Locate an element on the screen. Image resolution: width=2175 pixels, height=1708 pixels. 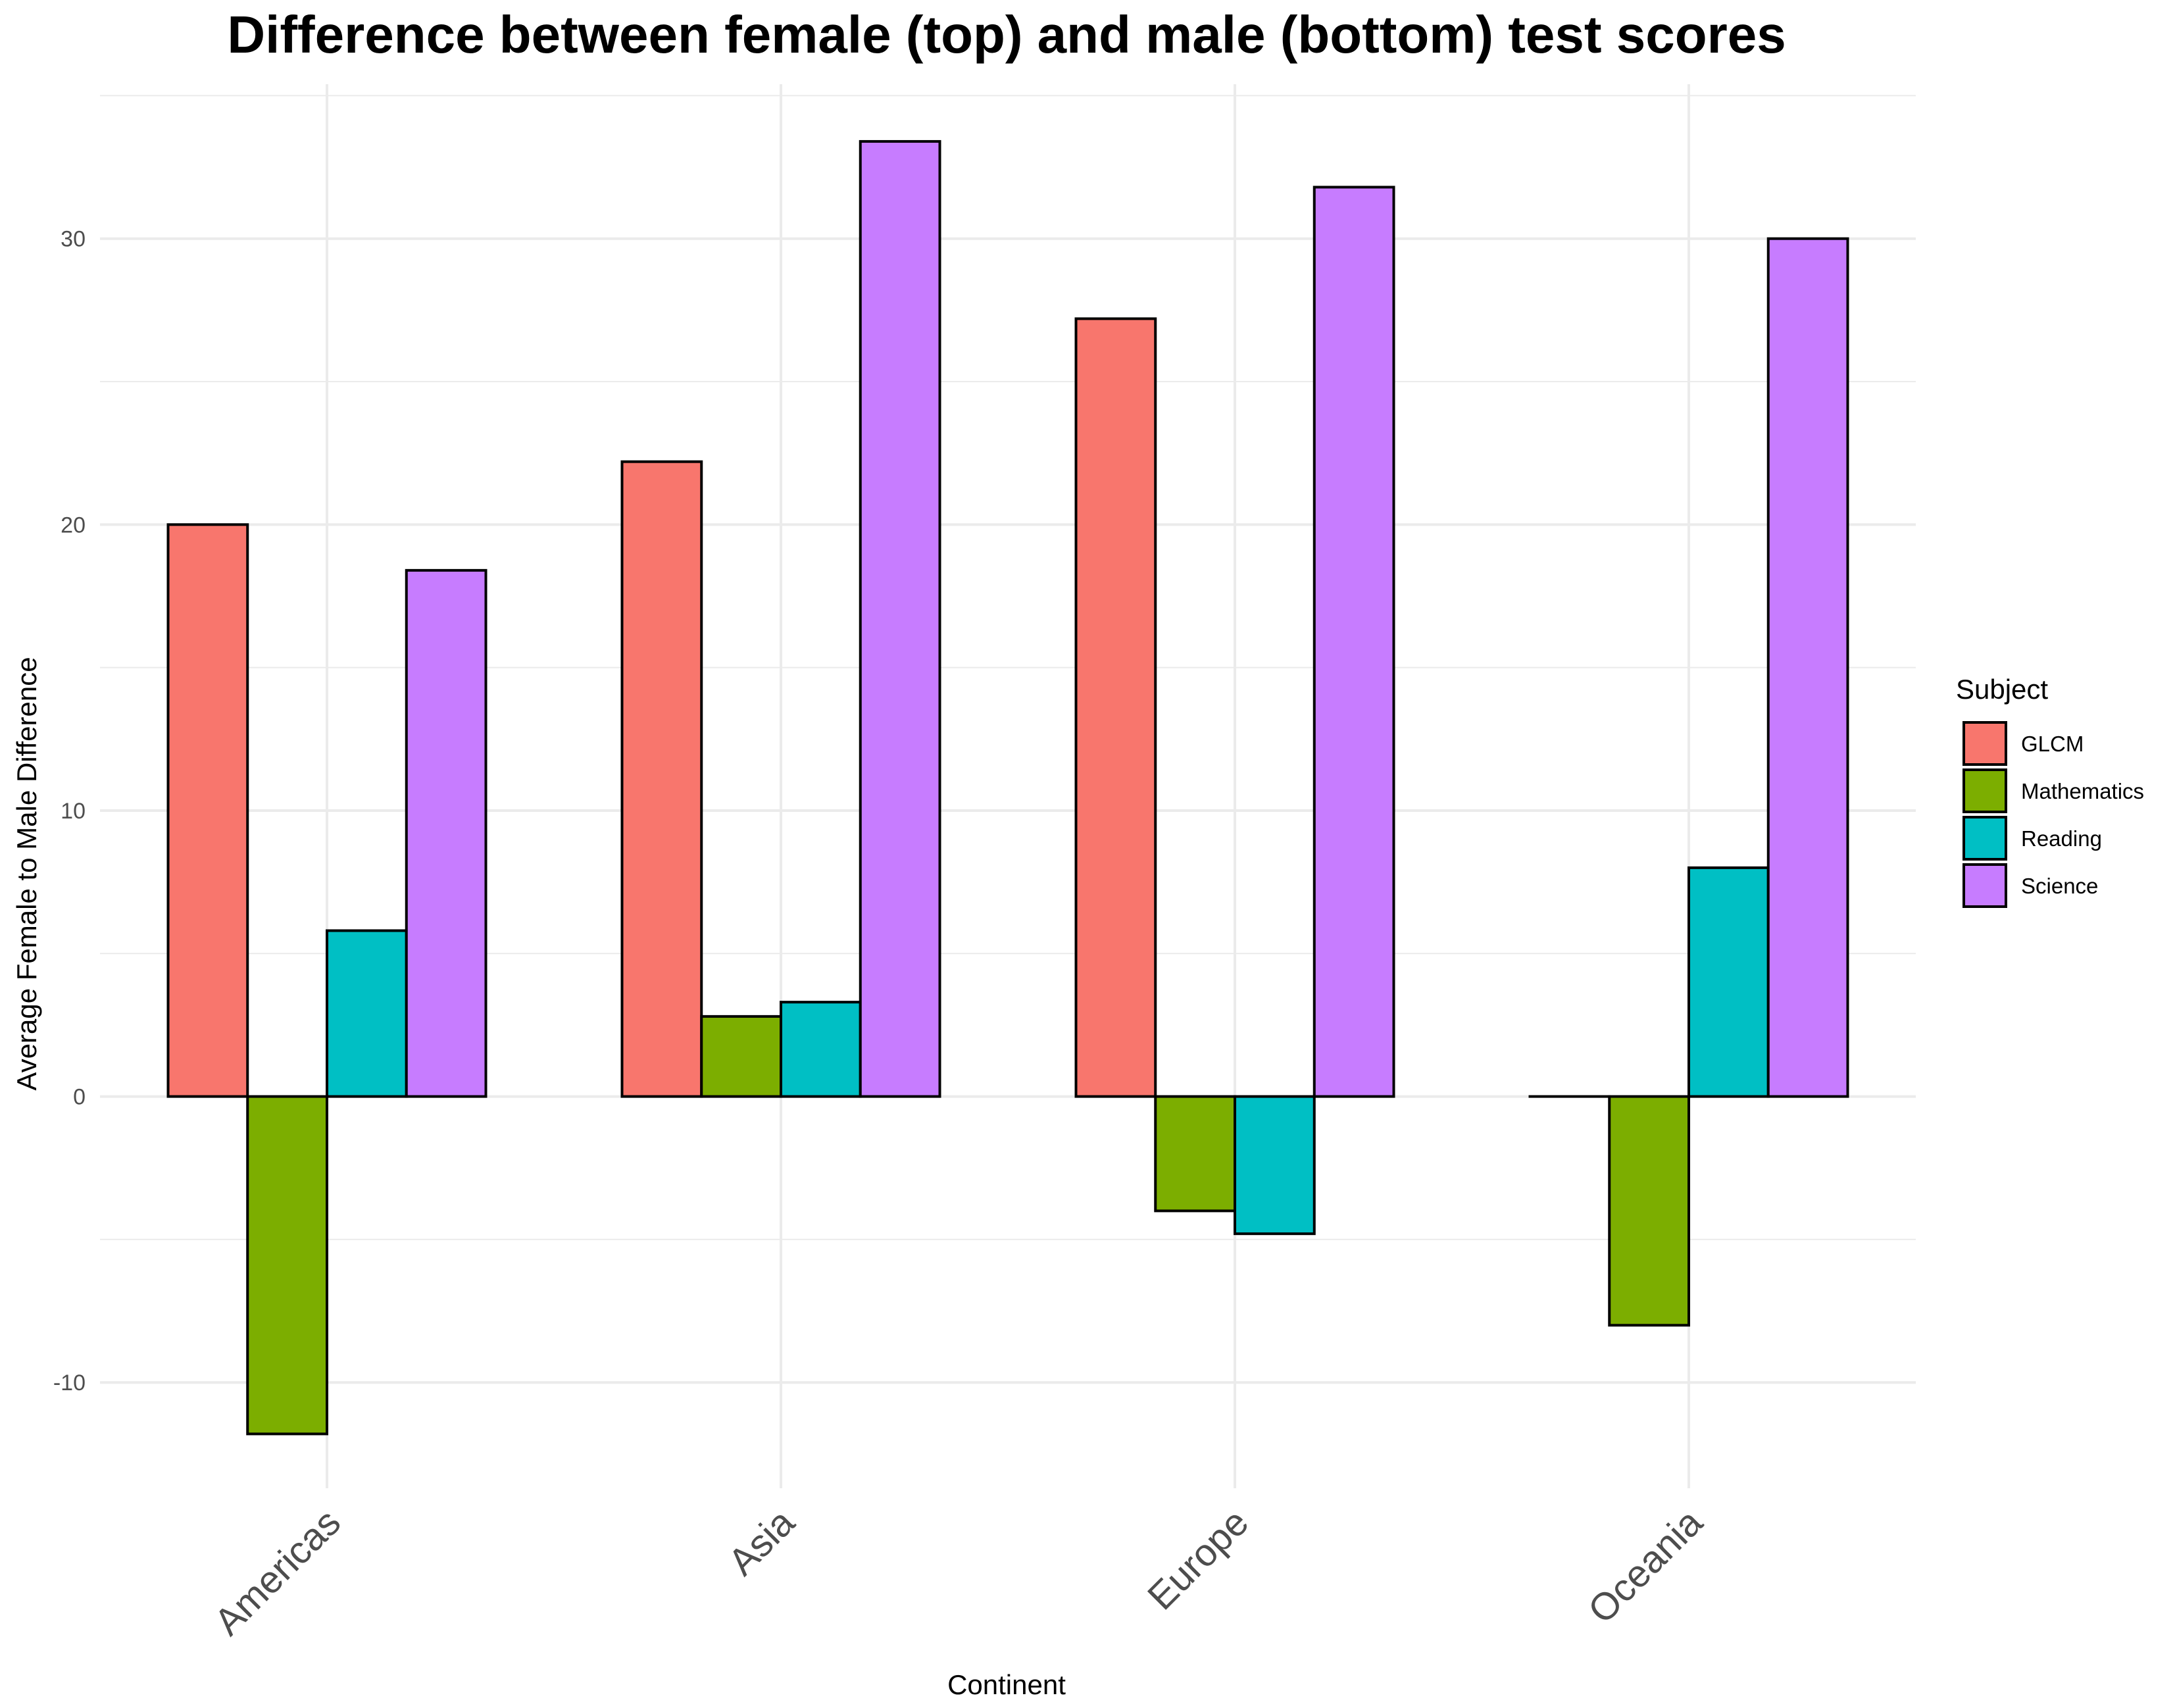
bar-oceania-mathematics is located at coordinates (1649, 1211).